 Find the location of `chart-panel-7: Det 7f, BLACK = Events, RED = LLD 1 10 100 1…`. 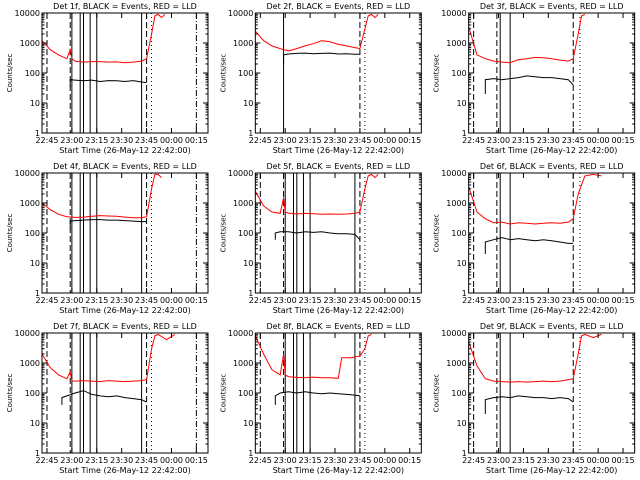

chart-panel-7: Det 7f, BLACK = Events, RED = LLD 1 10 100 1… is located at coordinates (107, 398).